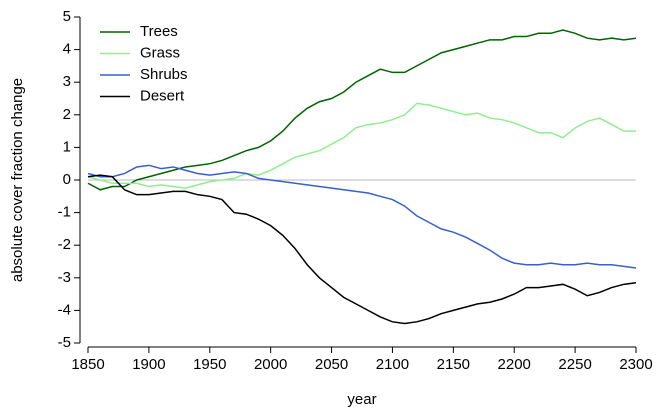  What do you see at coordinates (64, 309) in the screenshot?
I see `y-tick-label: -4` at bounding box center [64, 309].